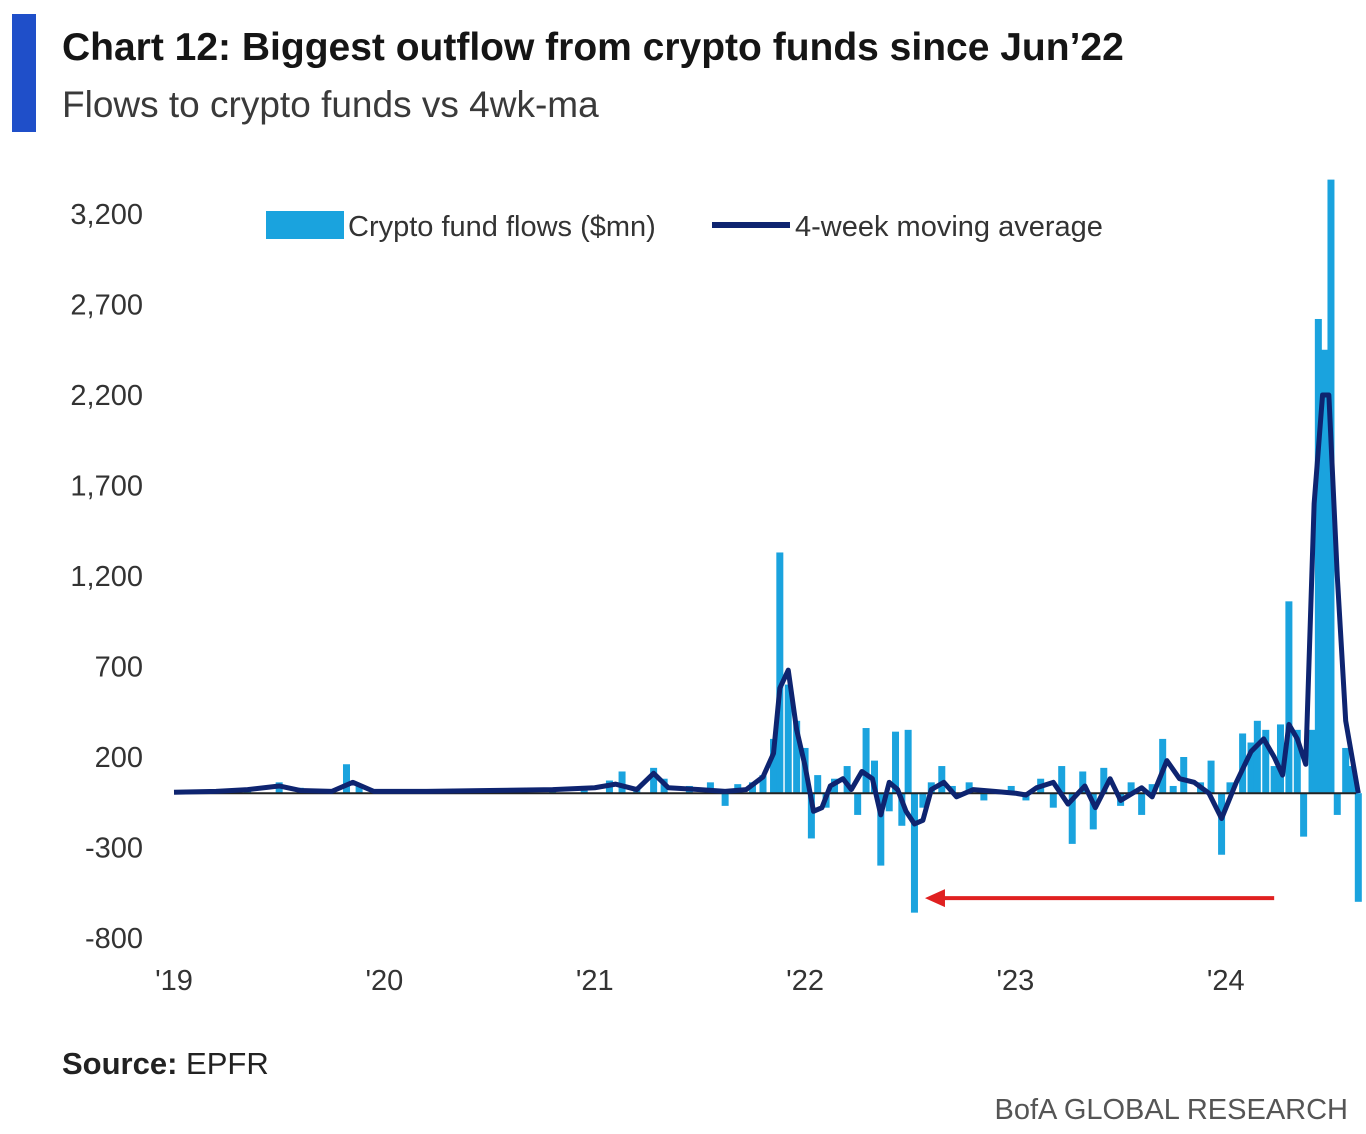  I want to click on x-tick-label: '23, so click(1016, 981).